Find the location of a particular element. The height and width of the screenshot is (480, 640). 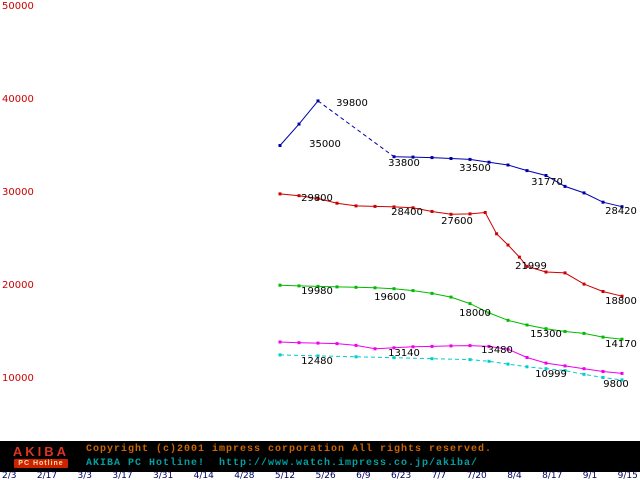

akiba-logo-subtitle: PC Hotline is located at coordinates (41, 463).